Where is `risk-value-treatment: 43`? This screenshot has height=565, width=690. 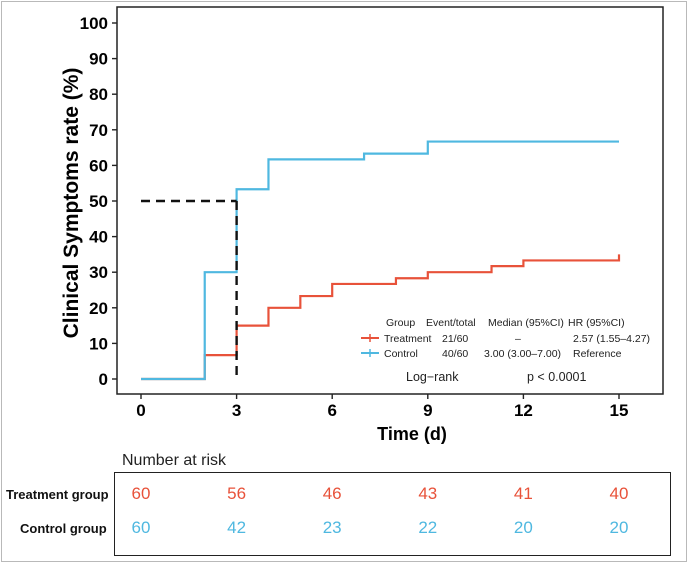
risk-value-treatment: 43 is located at coordinates (428, 493).